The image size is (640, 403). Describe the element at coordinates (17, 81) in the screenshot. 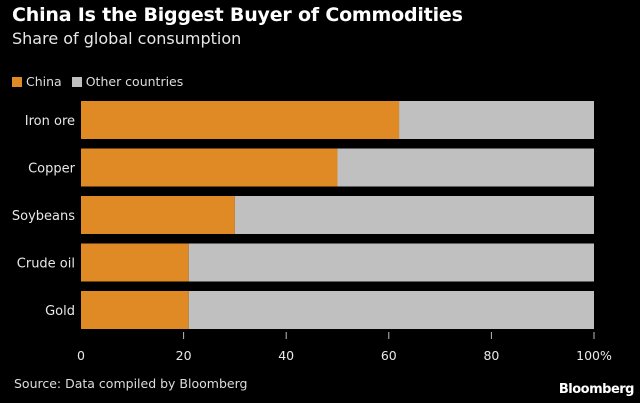

I see `legend-swatch-china` at that location.